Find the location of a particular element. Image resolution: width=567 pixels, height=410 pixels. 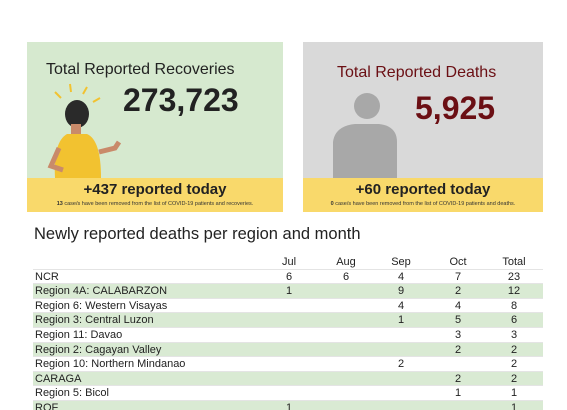

header-row: Jul Aug Sep Oct Total is located at coordinates (288, 262).